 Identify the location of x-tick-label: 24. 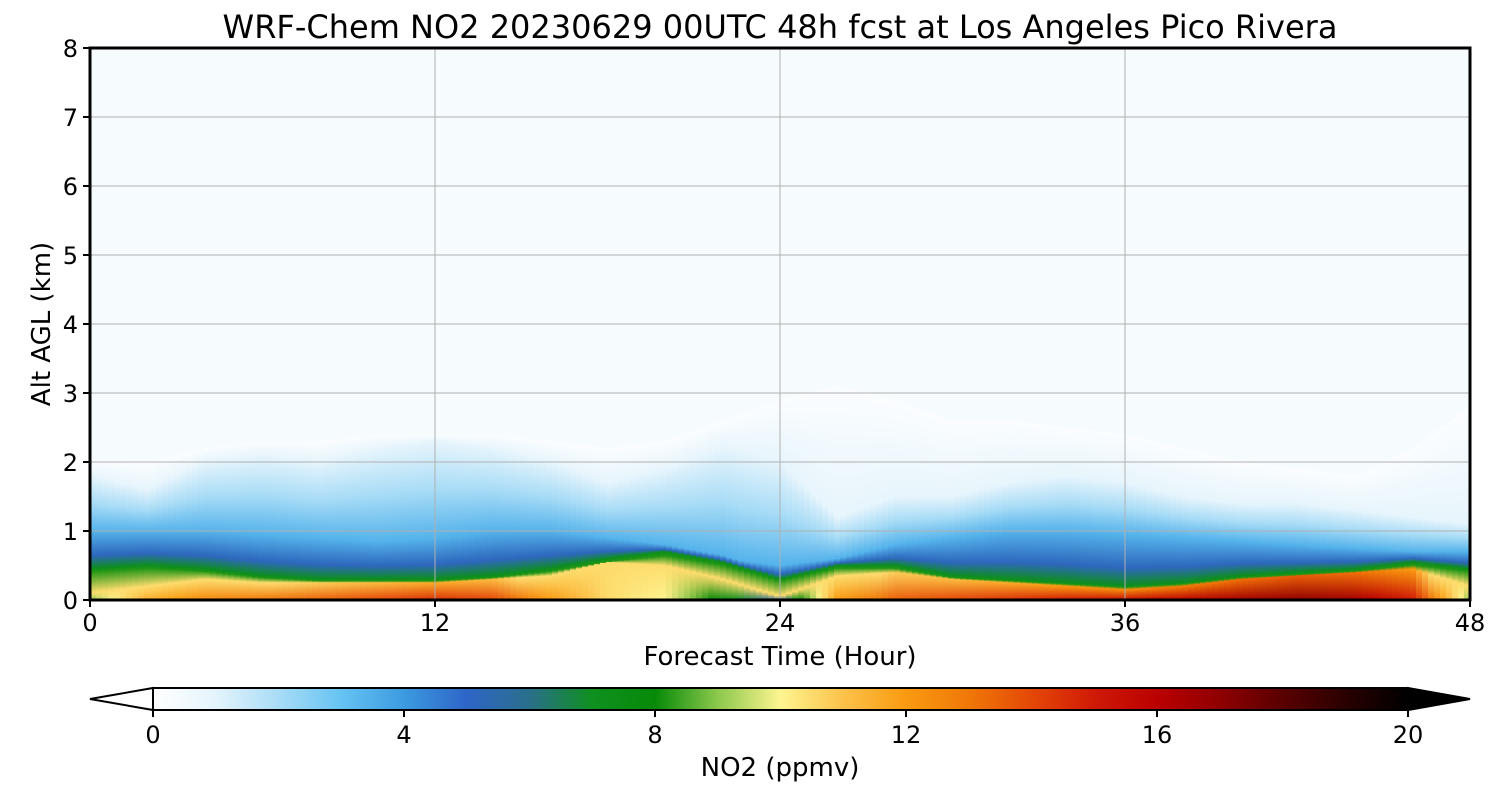
(780, 623).